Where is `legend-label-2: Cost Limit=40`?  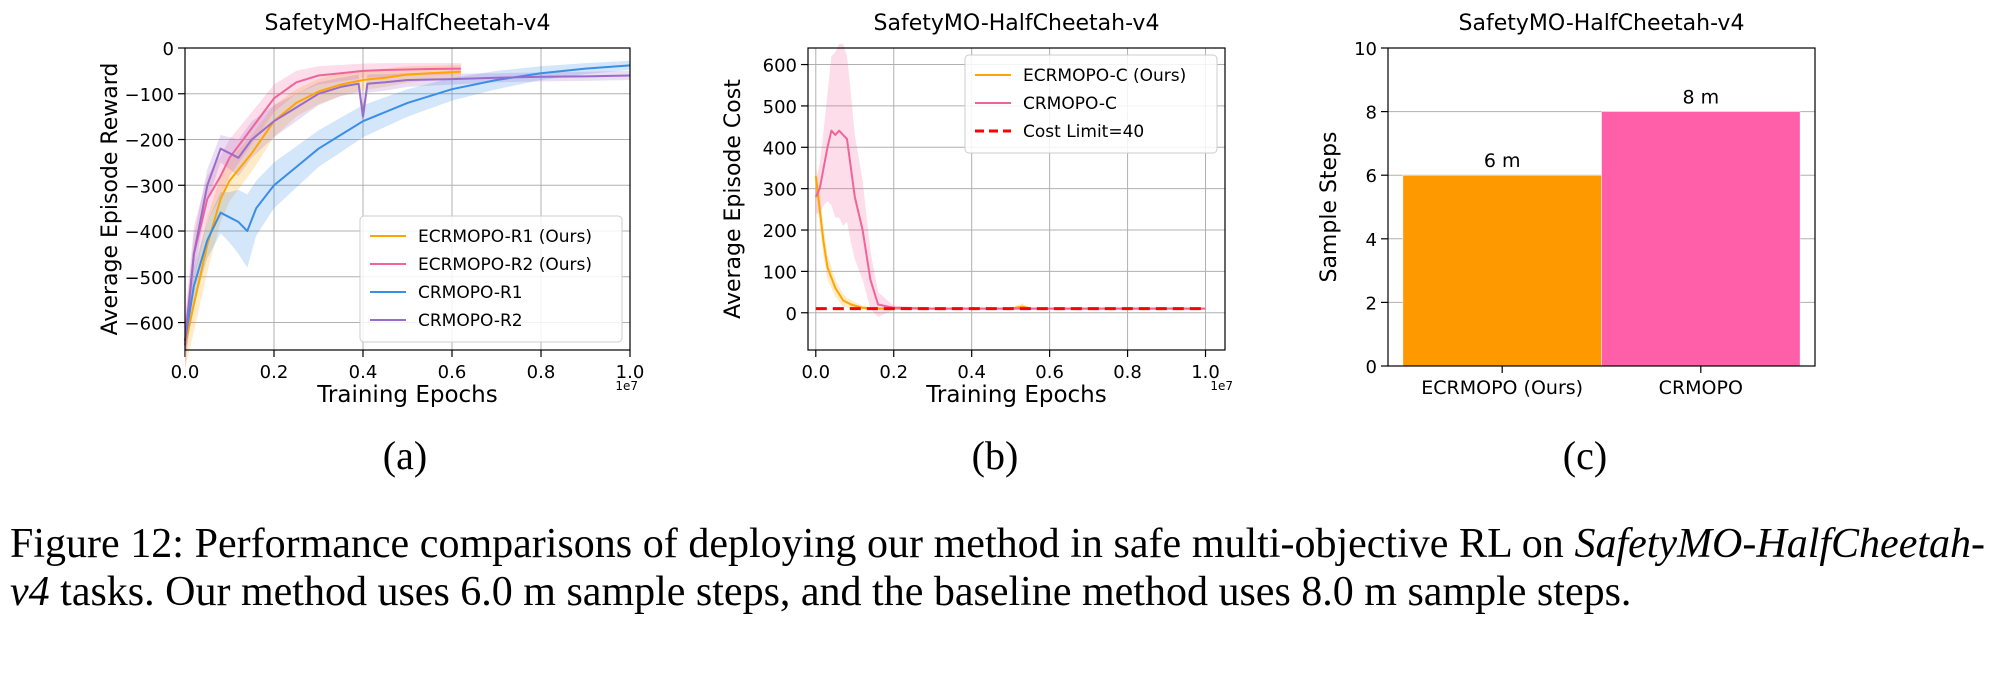 legend-label-2: Cost Limit=40 is located at coordinates (1083, 132).